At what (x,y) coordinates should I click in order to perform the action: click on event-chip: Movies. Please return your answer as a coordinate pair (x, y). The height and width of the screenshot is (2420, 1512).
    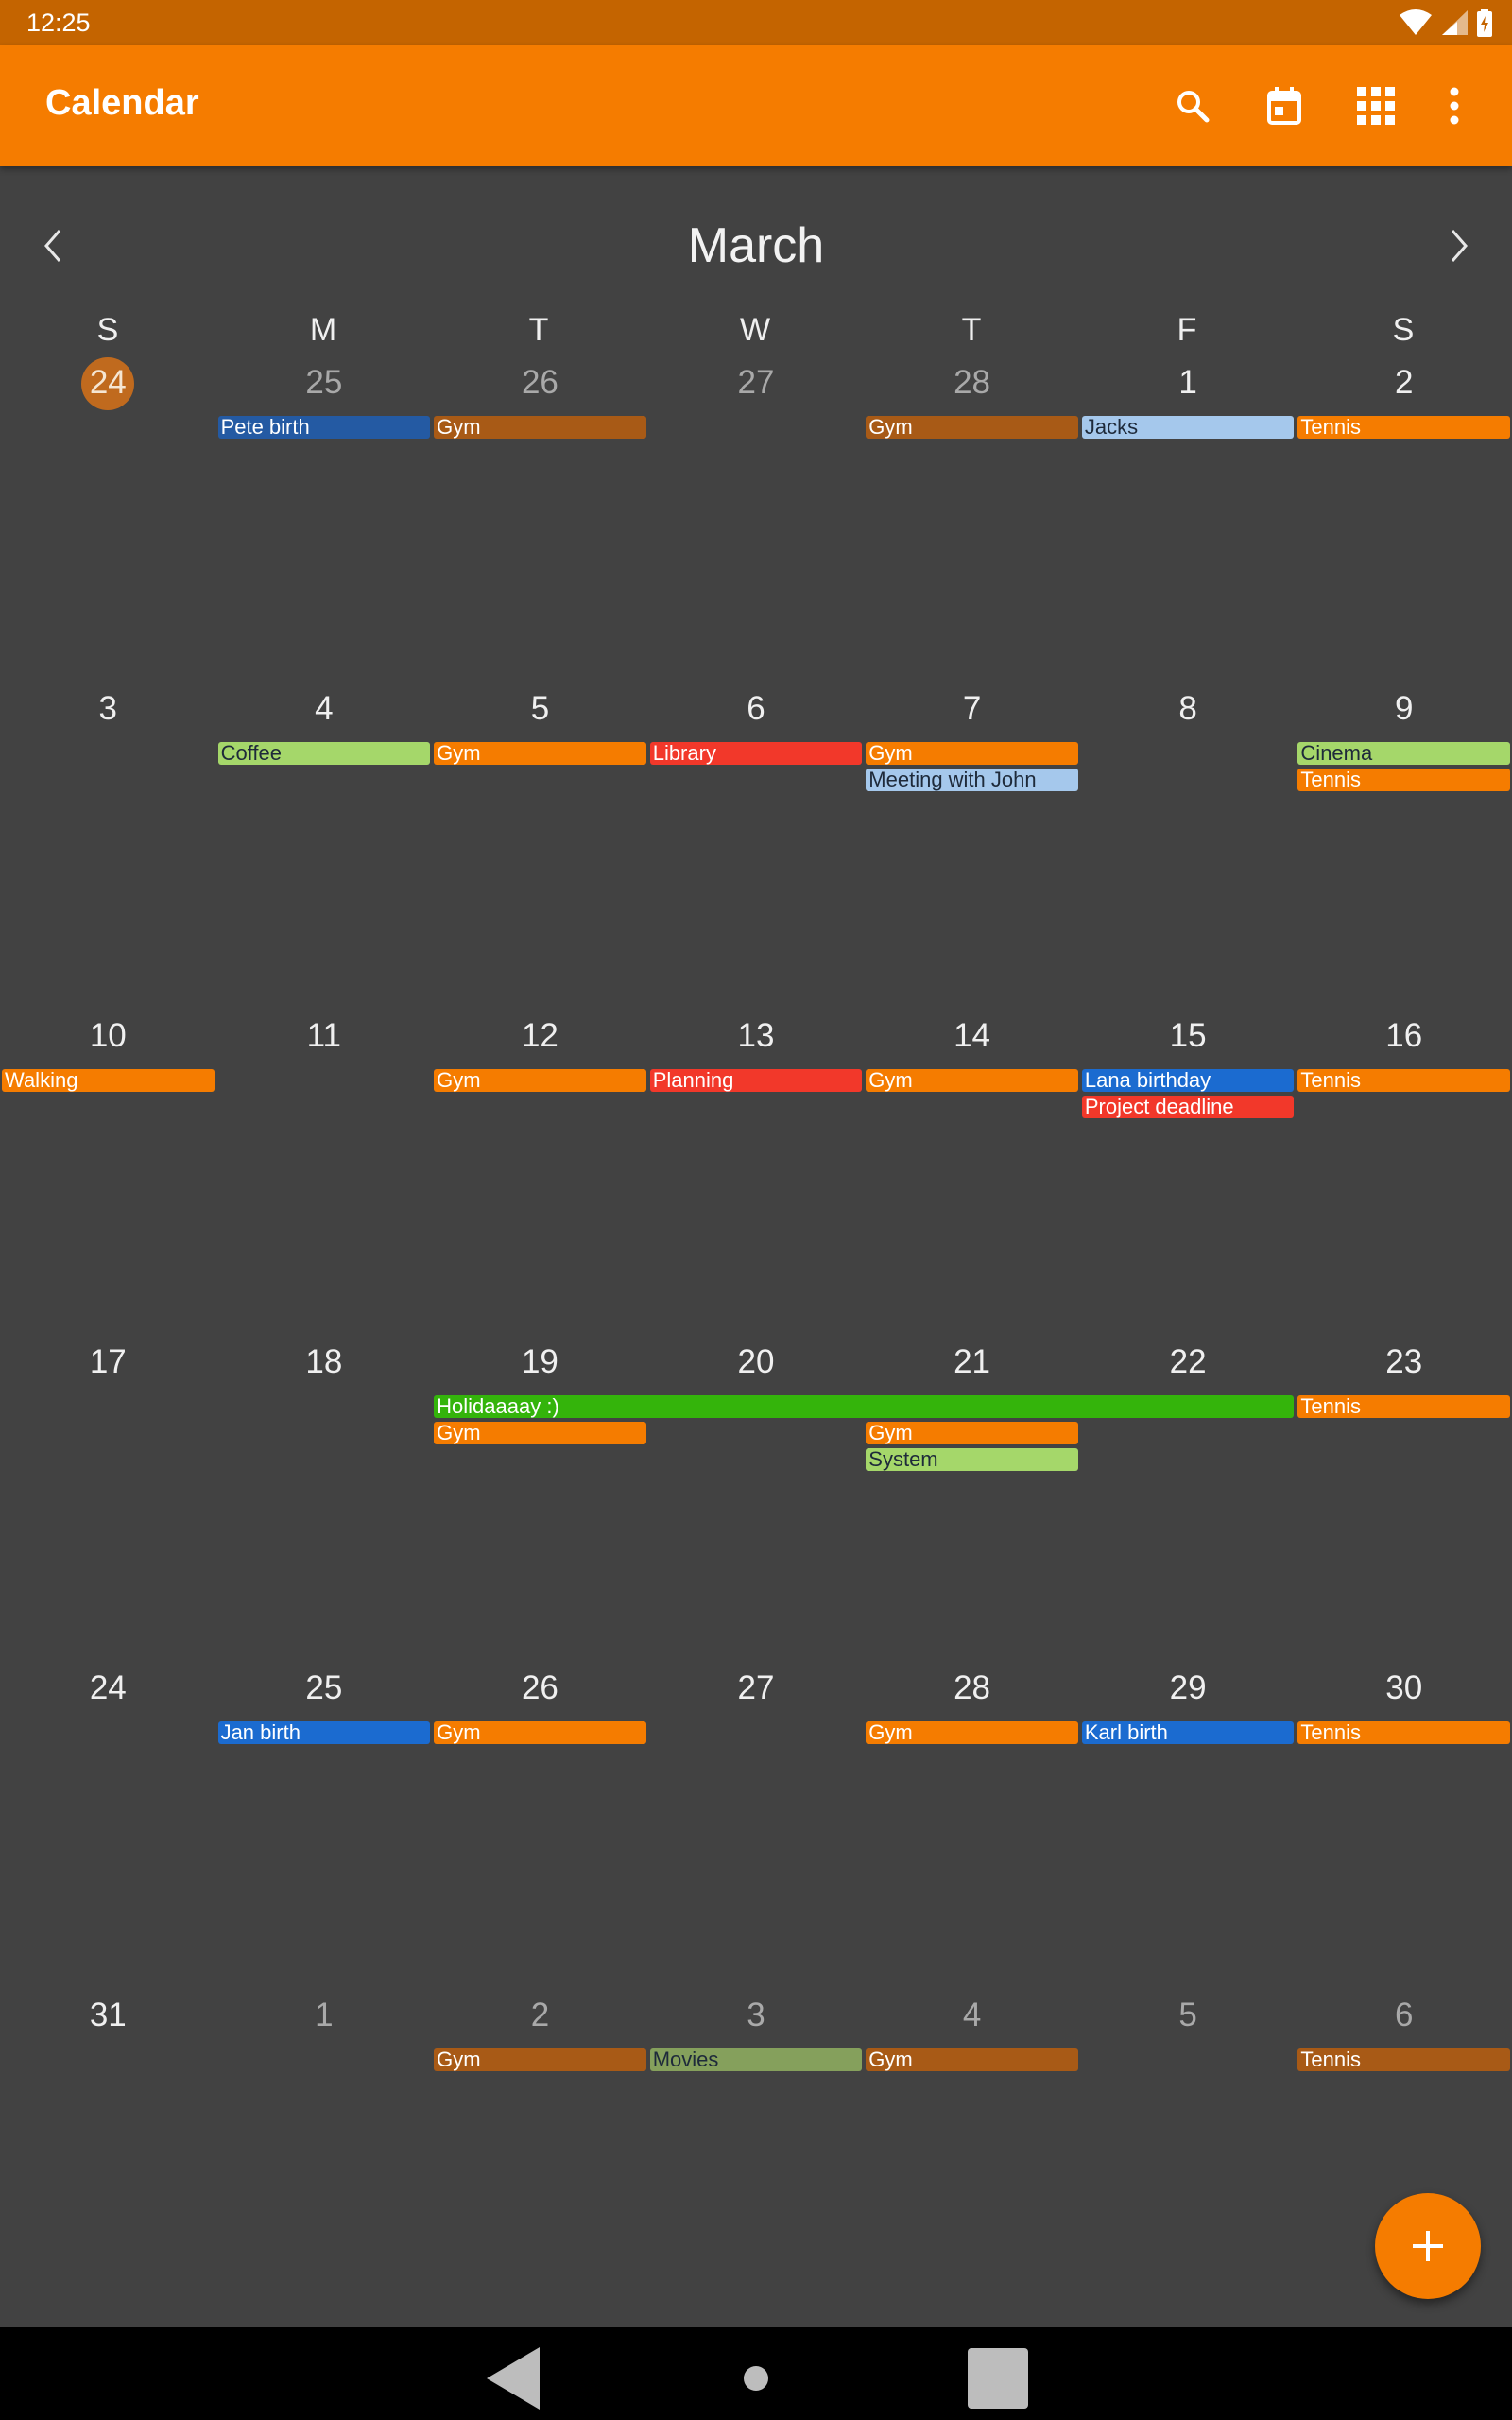
    Looking at the image, I should click on (756, 2059).